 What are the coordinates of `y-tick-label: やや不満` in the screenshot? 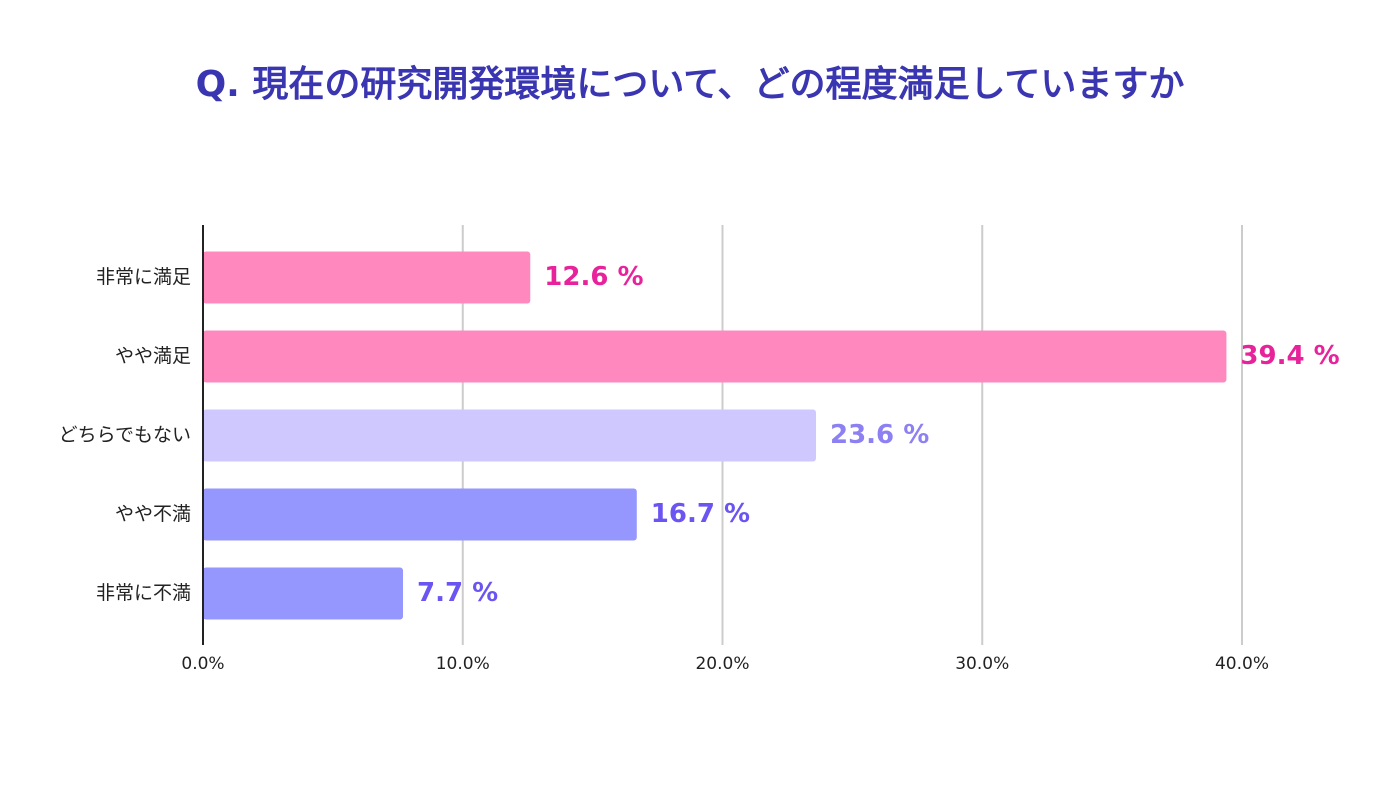 It's located at (153, 514).